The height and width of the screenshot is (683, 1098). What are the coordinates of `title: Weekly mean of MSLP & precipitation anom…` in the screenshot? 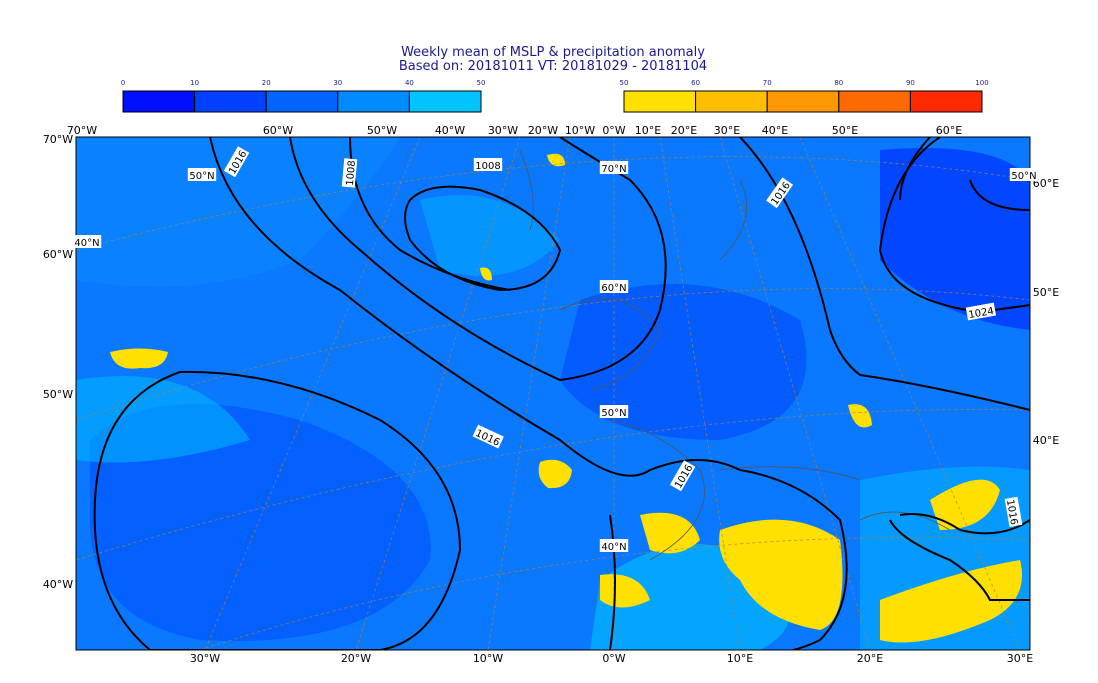 It's located at (553, 52).